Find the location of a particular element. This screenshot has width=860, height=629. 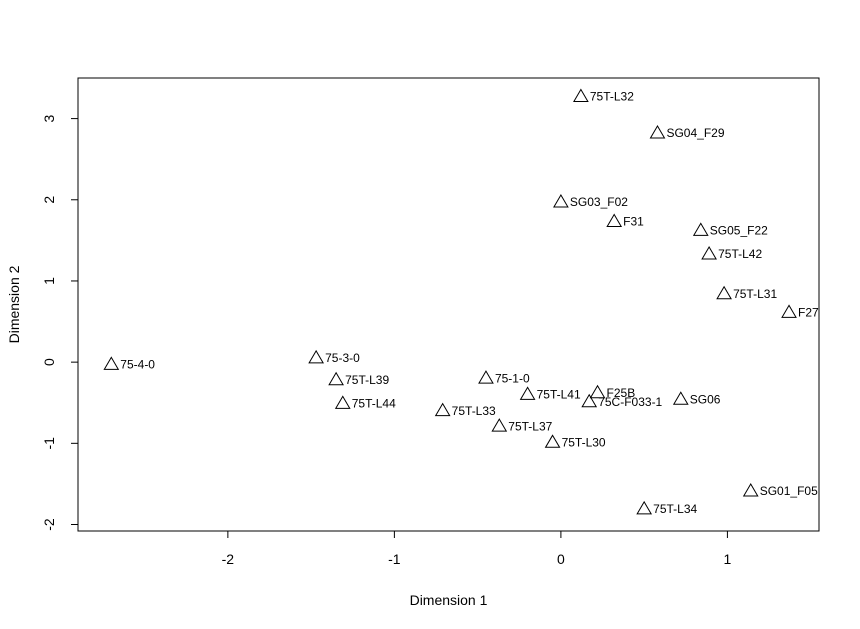

y-tick-label: 1 is located at coordinates (49, 281).